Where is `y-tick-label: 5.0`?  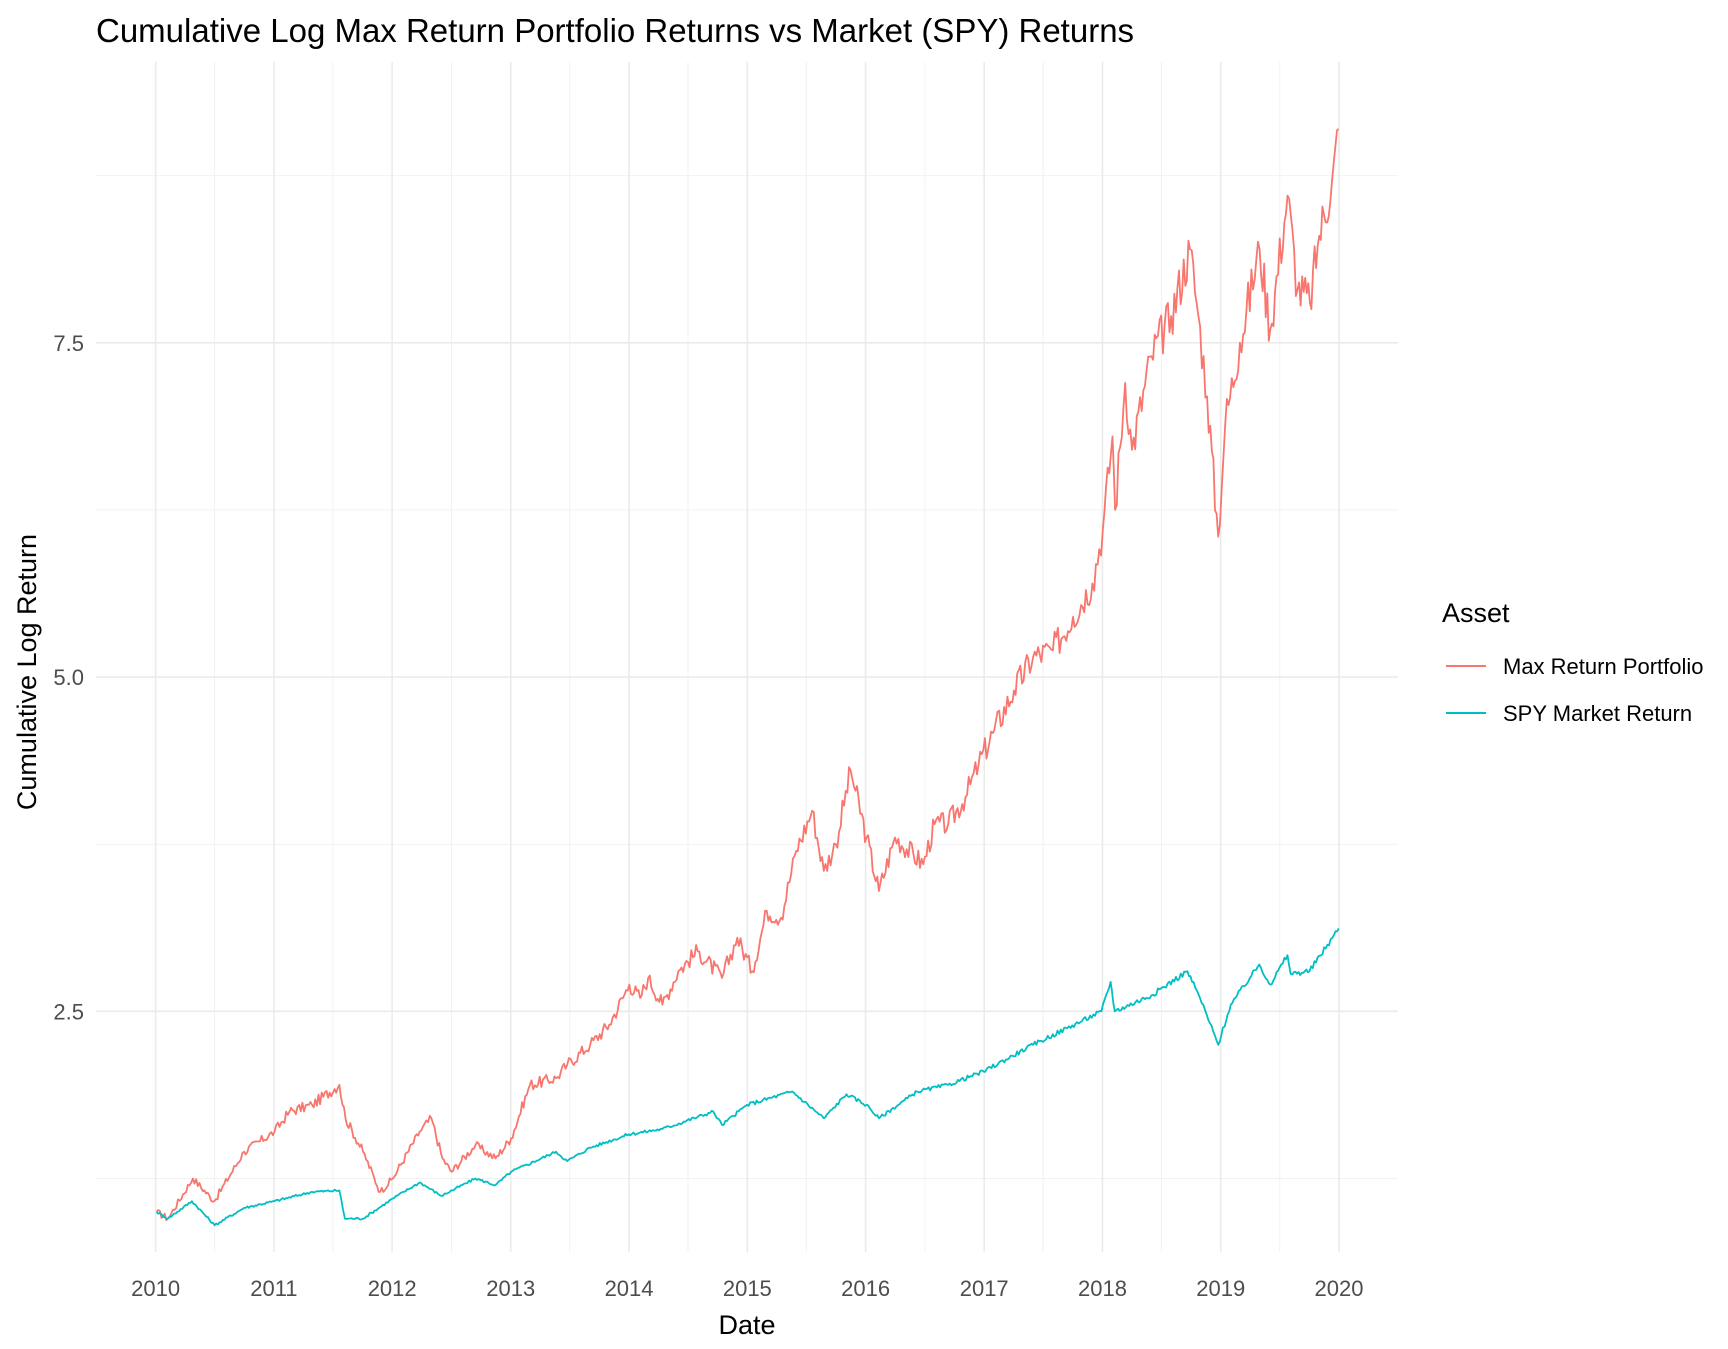 y-tick-label: 5.0 is located at coordinates (68, 677).